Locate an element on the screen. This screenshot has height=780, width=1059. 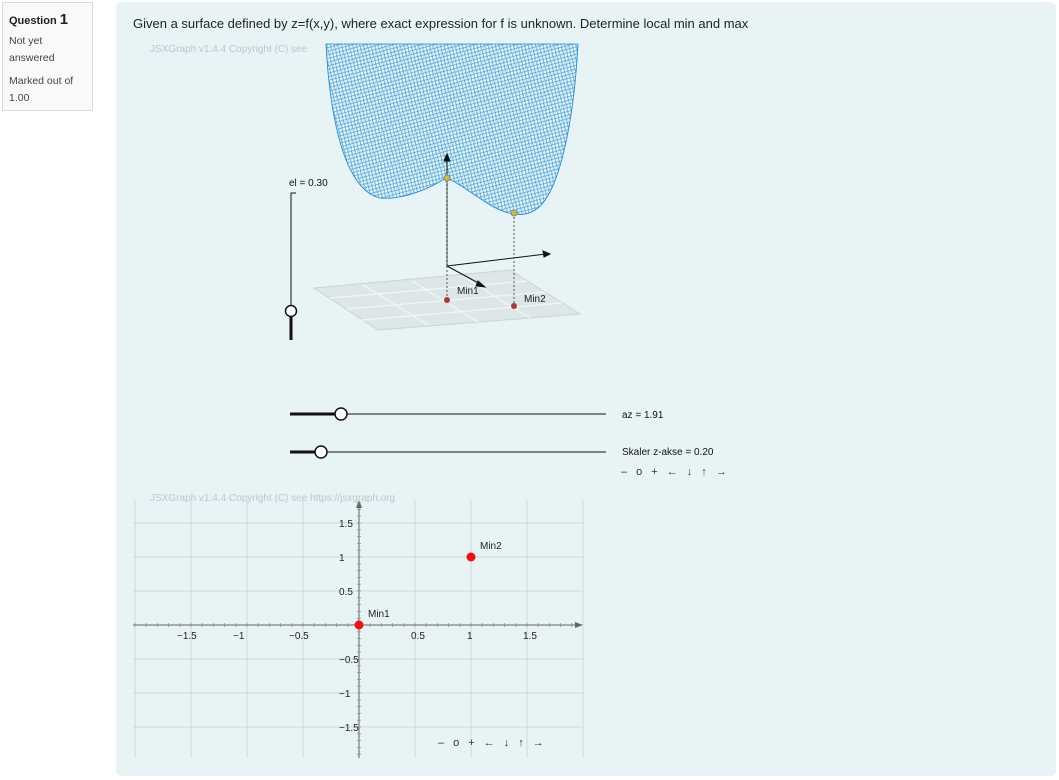
zoom-in-button-2d: + is located at coordinates (471, 743).